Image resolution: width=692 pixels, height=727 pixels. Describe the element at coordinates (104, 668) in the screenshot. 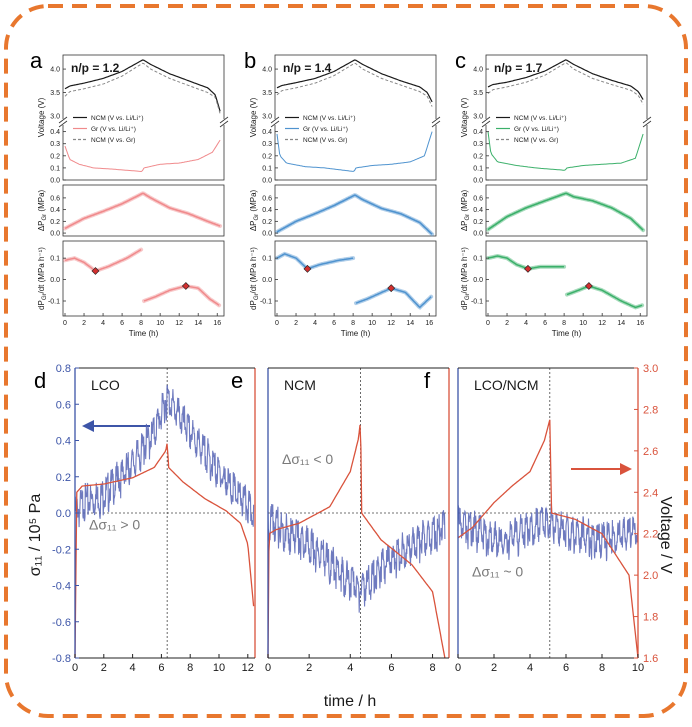

I see `bx-label-d-1: 2` at that location.